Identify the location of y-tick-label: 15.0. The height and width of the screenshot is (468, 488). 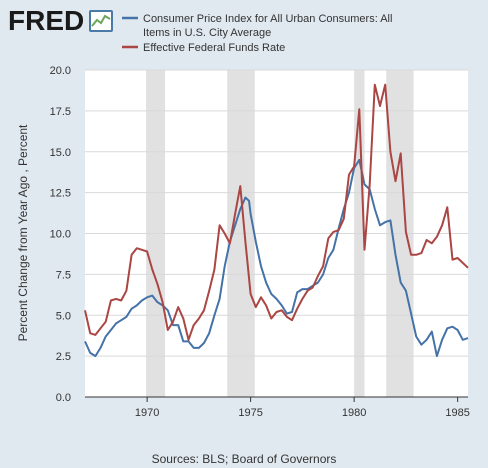
(60, 153).